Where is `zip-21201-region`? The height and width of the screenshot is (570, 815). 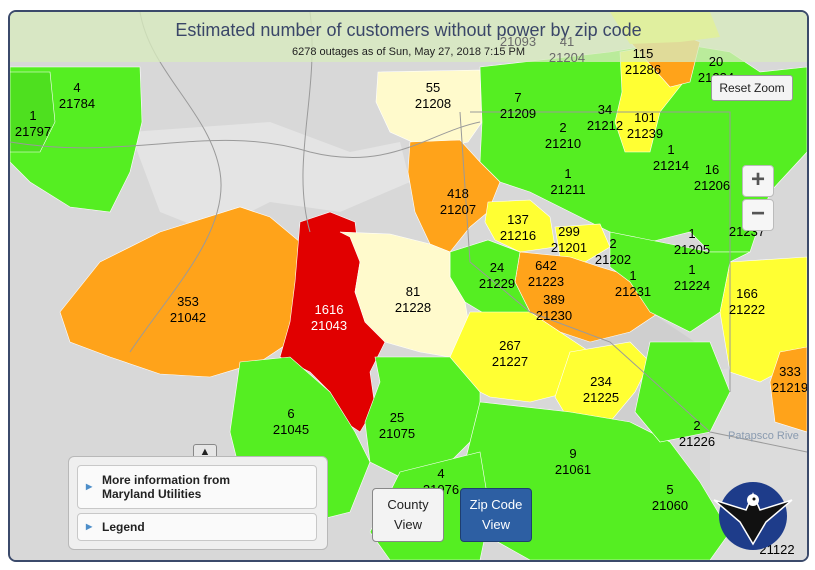
zip-21201-region is located at coordinates (582, 243).